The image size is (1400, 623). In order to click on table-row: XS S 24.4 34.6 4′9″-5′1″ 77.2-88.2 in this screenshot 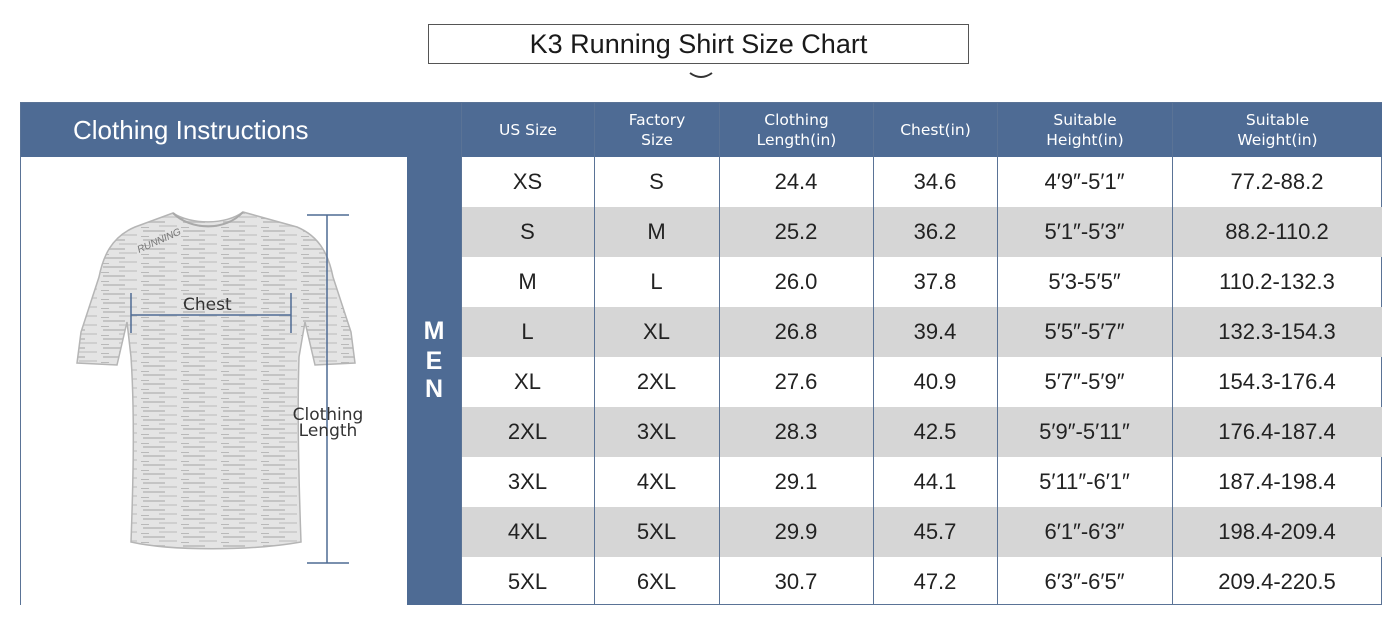, I will do `click(921, 182)`.